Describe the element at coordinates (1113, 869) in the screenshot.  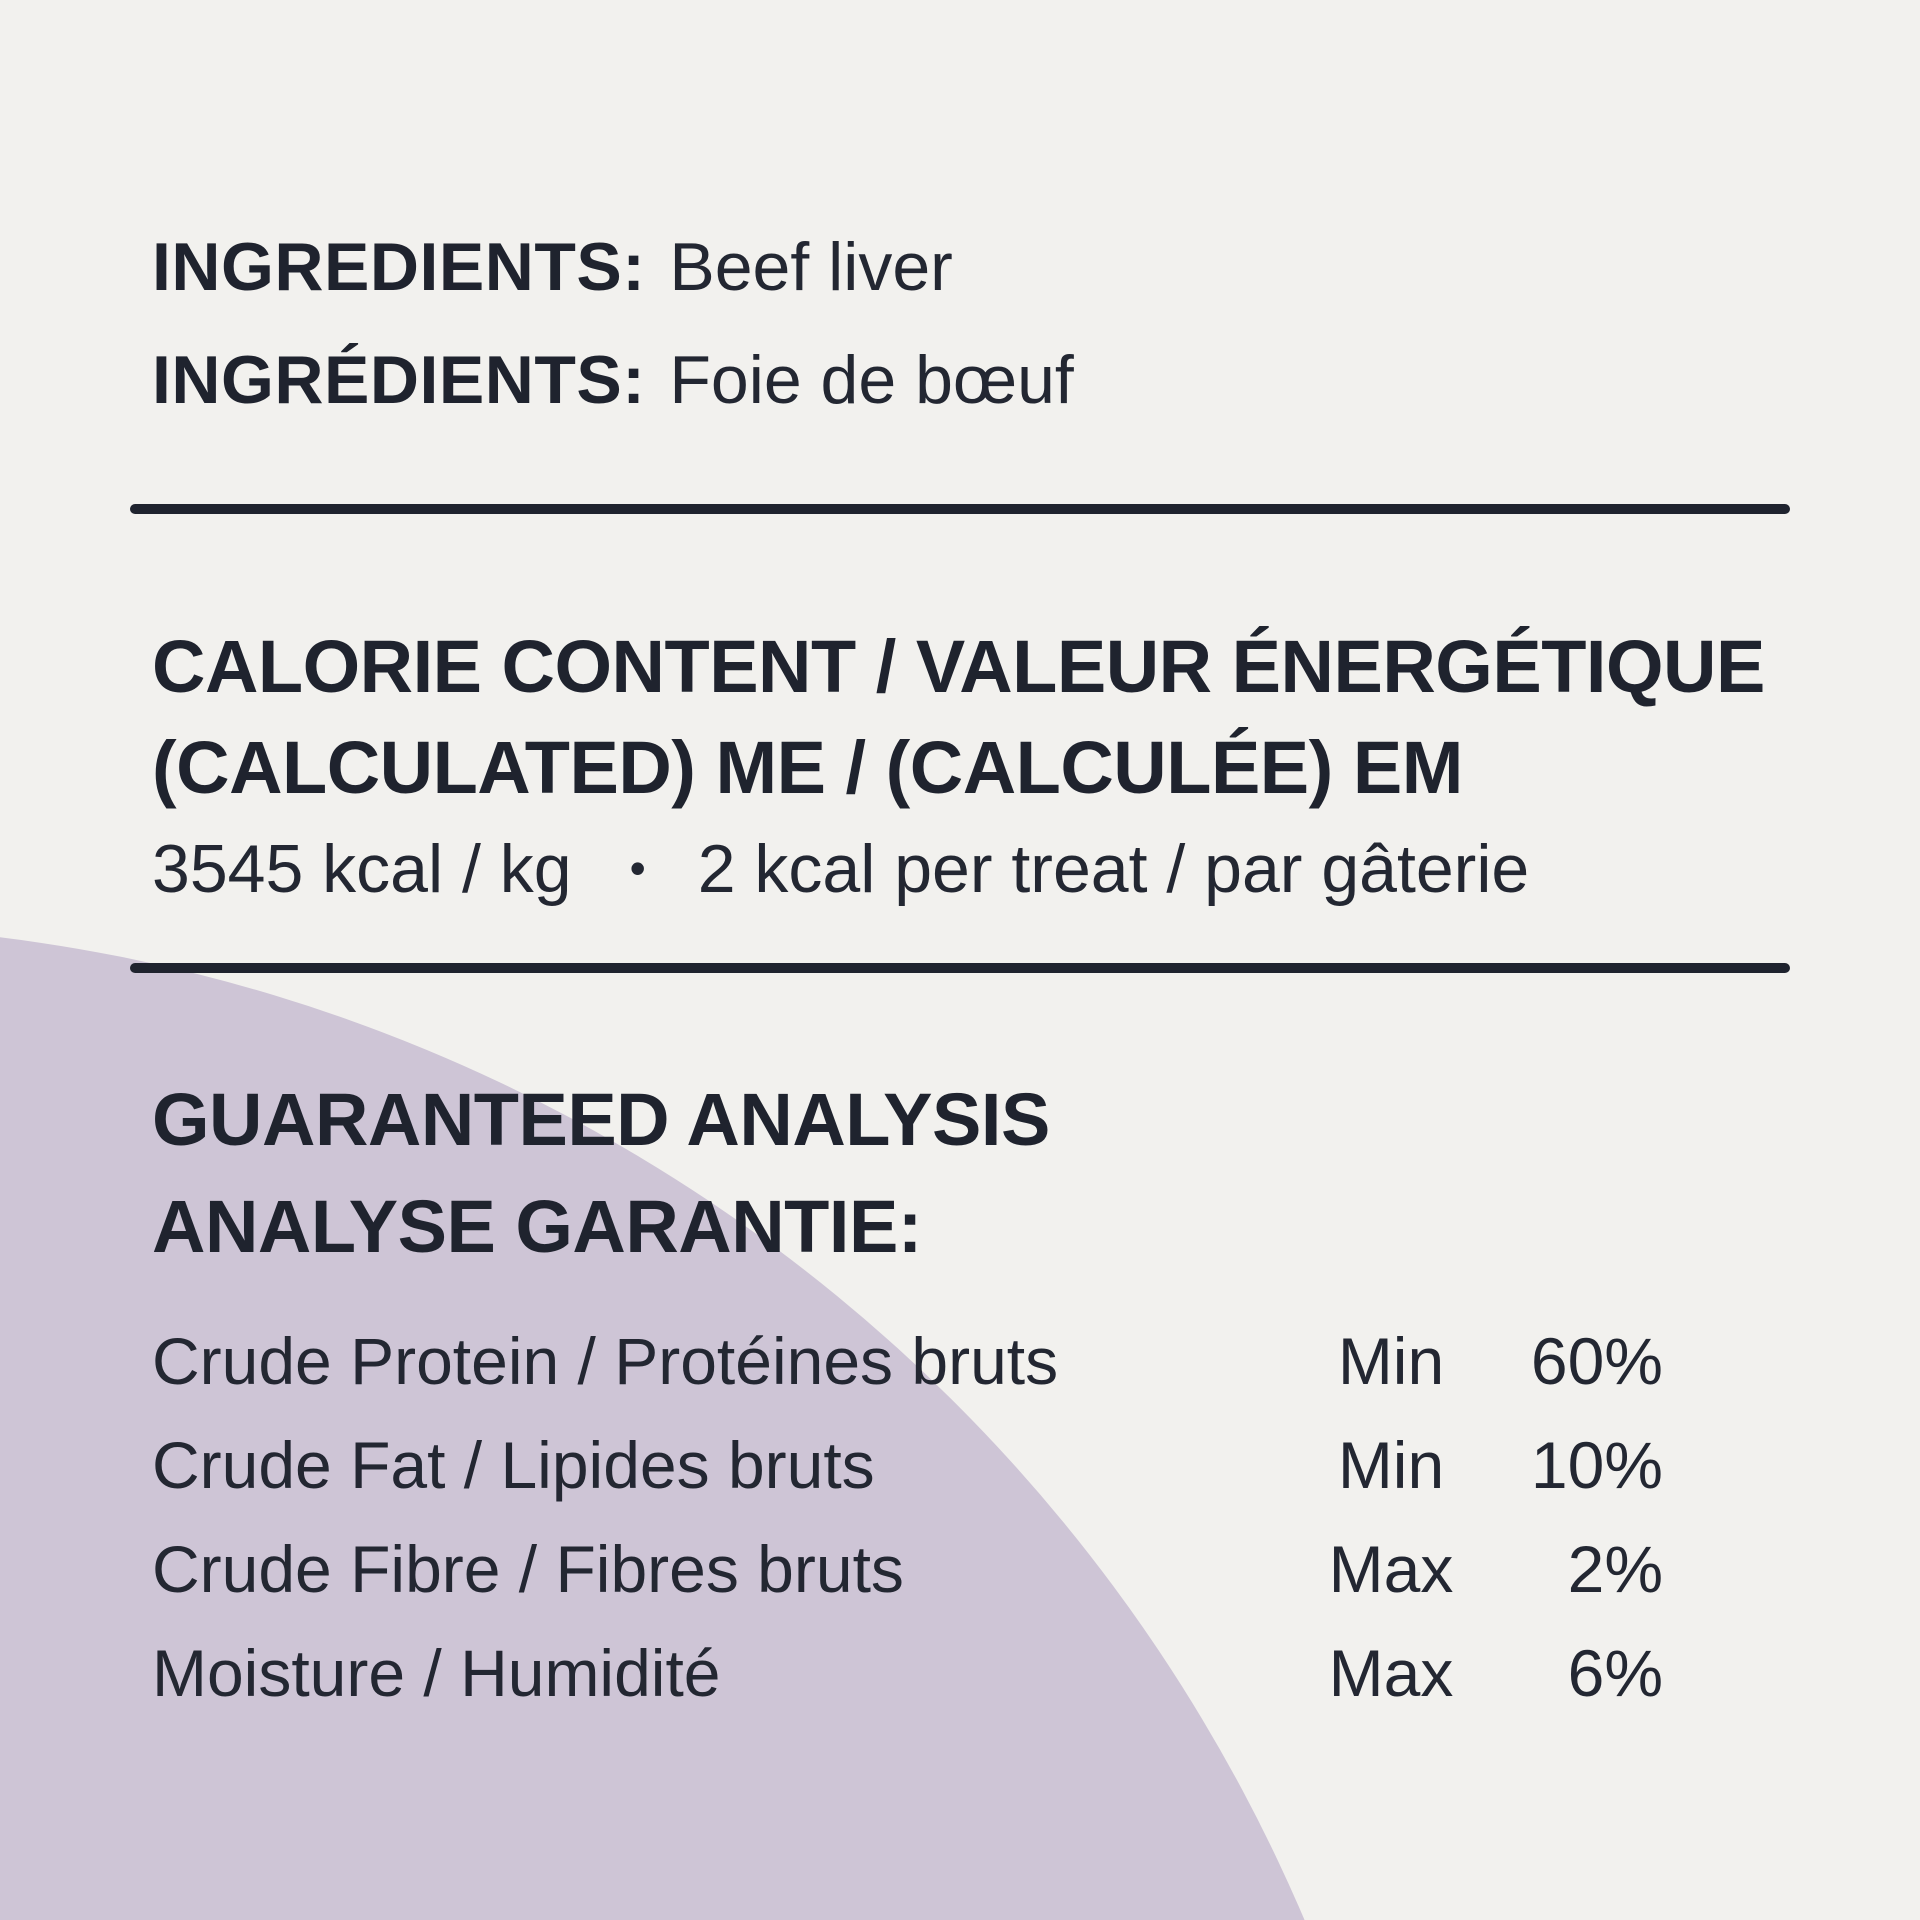
I see `calorie-value-per-treat: 2 kcal per treat / par gâterie` at that location.